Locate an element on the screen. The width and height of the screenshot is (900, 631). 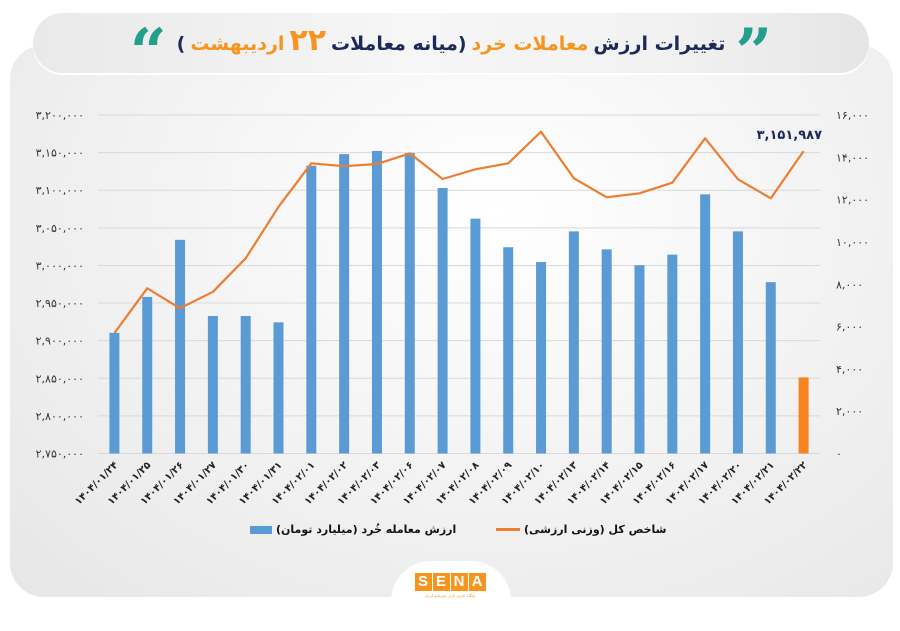
title-month: اردیبهشت is located at coordinates (237, 44).